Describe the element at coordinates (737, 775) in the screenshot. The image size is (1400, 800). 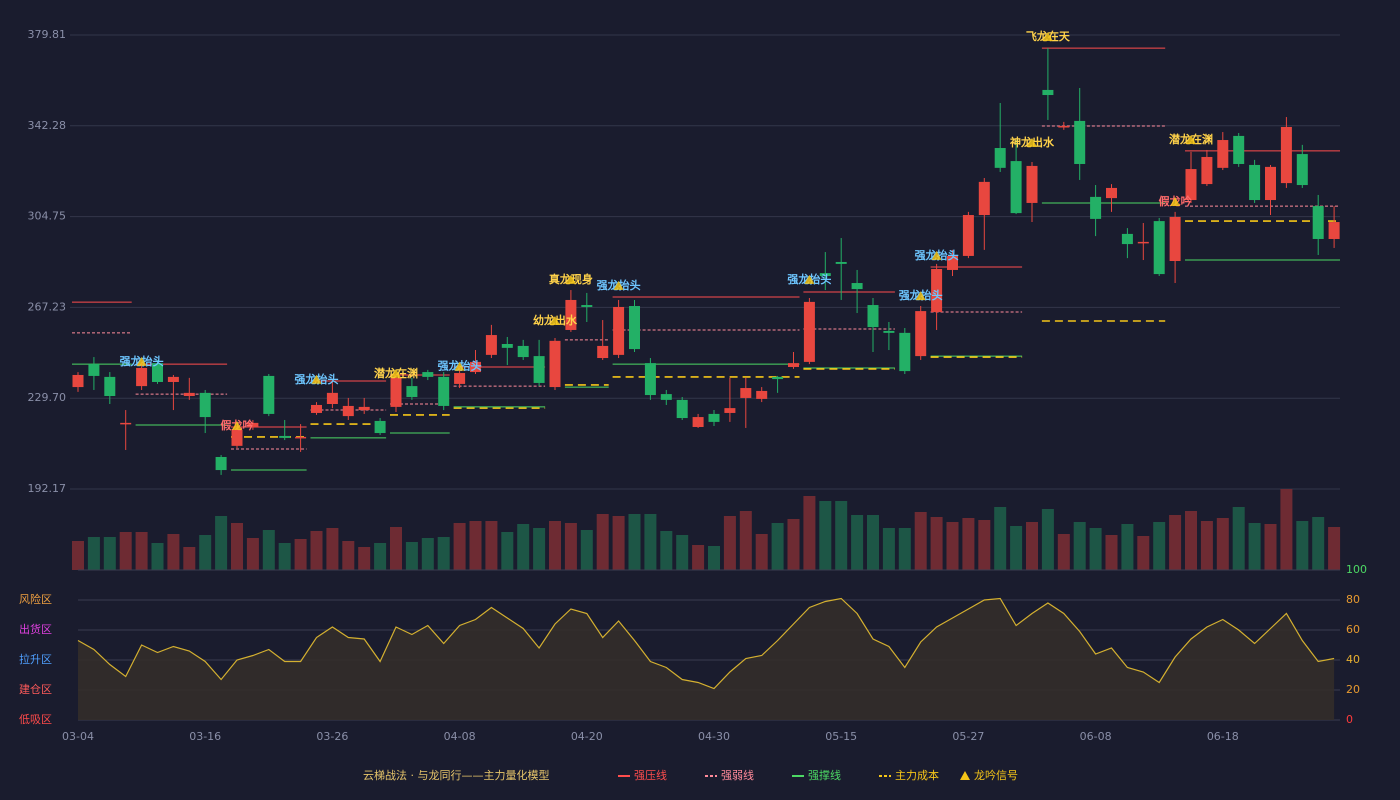
I see `legend-label: 强弱线` at that location.